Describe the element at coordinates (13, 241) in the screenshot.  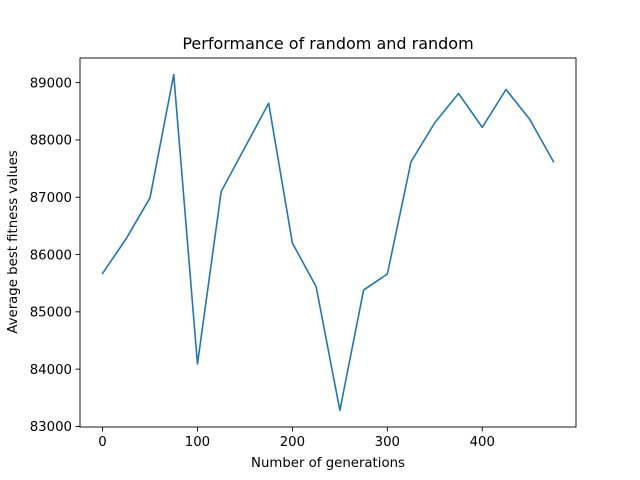
I see `y-axis-title: Average best fitness values` at that location.